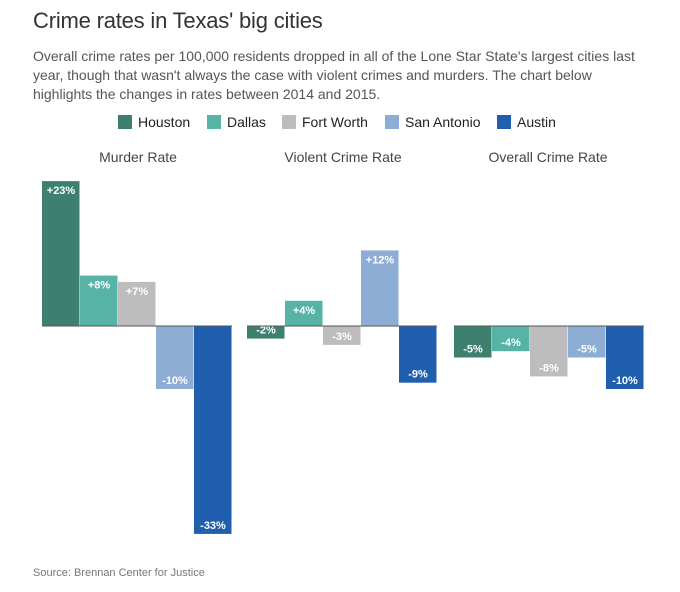  Describe the element at coordinates (473, 342) in the screenshot. I see `bar-overall-crime-rate-houston` at that location.